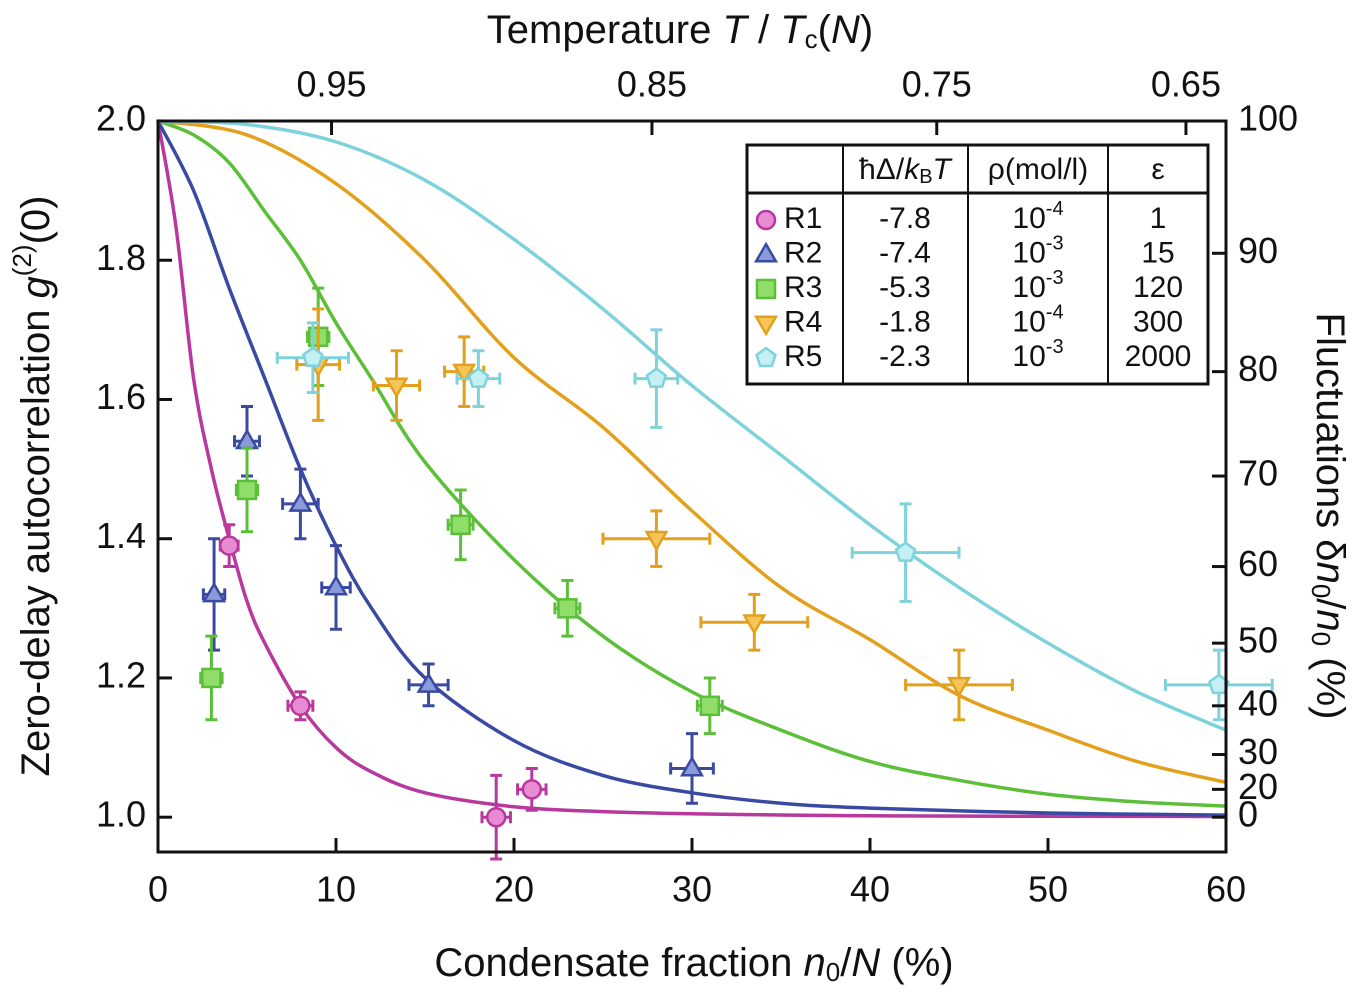  Describe the element at coordinates (336, 889) in the screenshot. I see `x-tick-label: 10` at that location.